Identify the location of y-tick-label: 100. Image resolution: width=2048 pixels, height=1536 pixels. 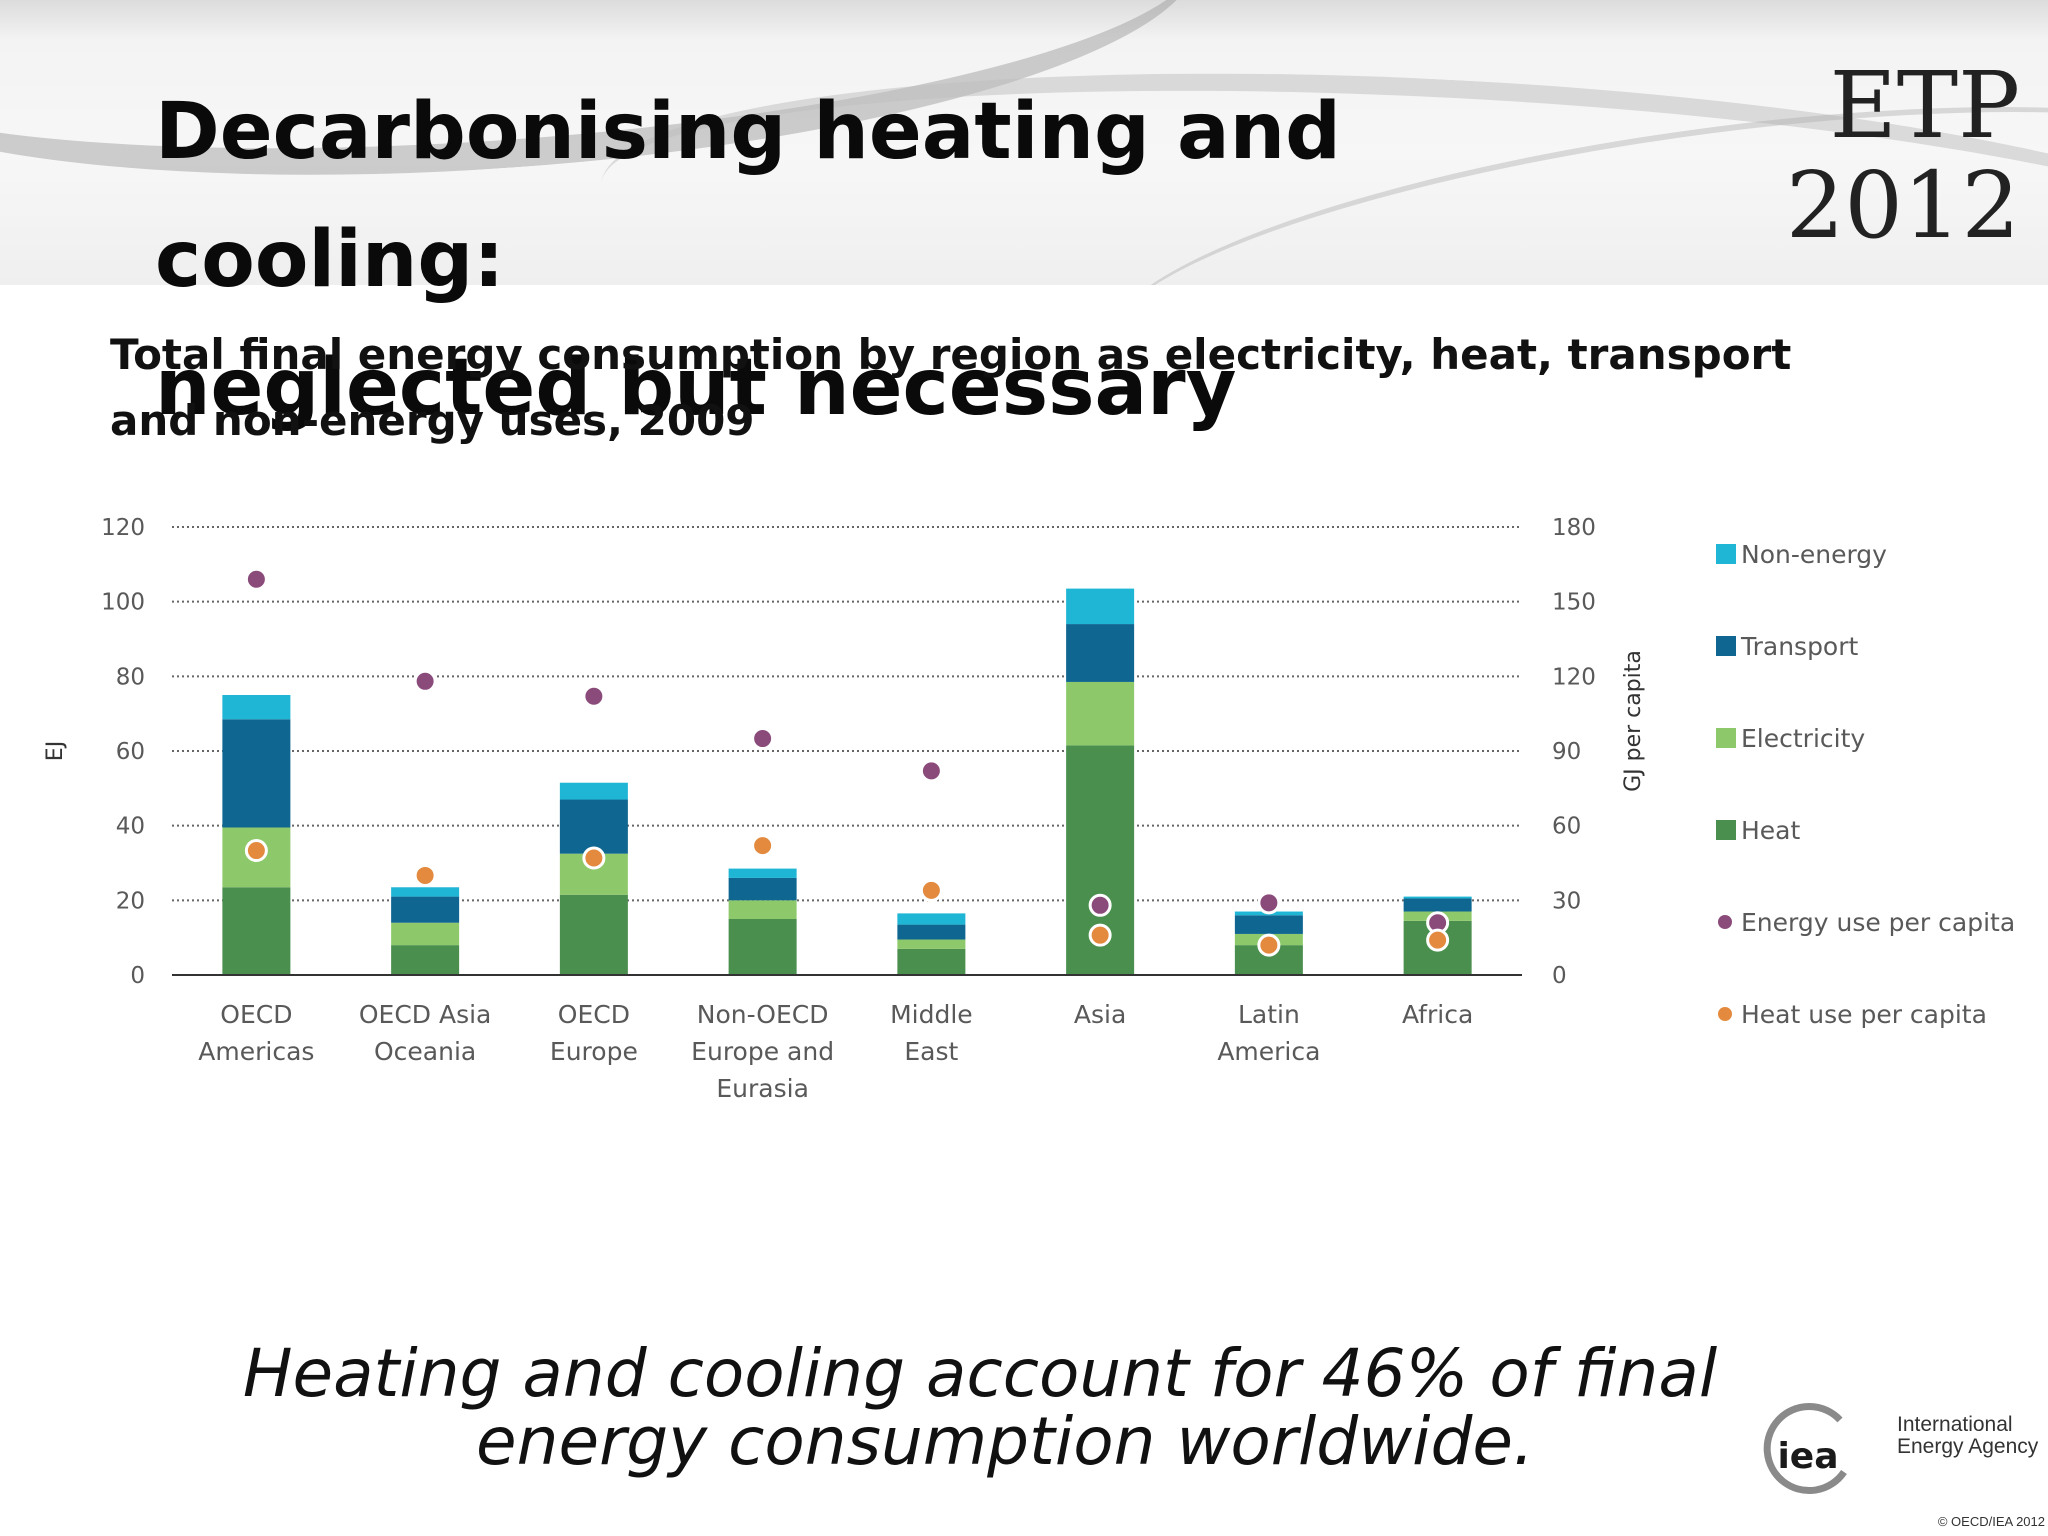
(123, 603).